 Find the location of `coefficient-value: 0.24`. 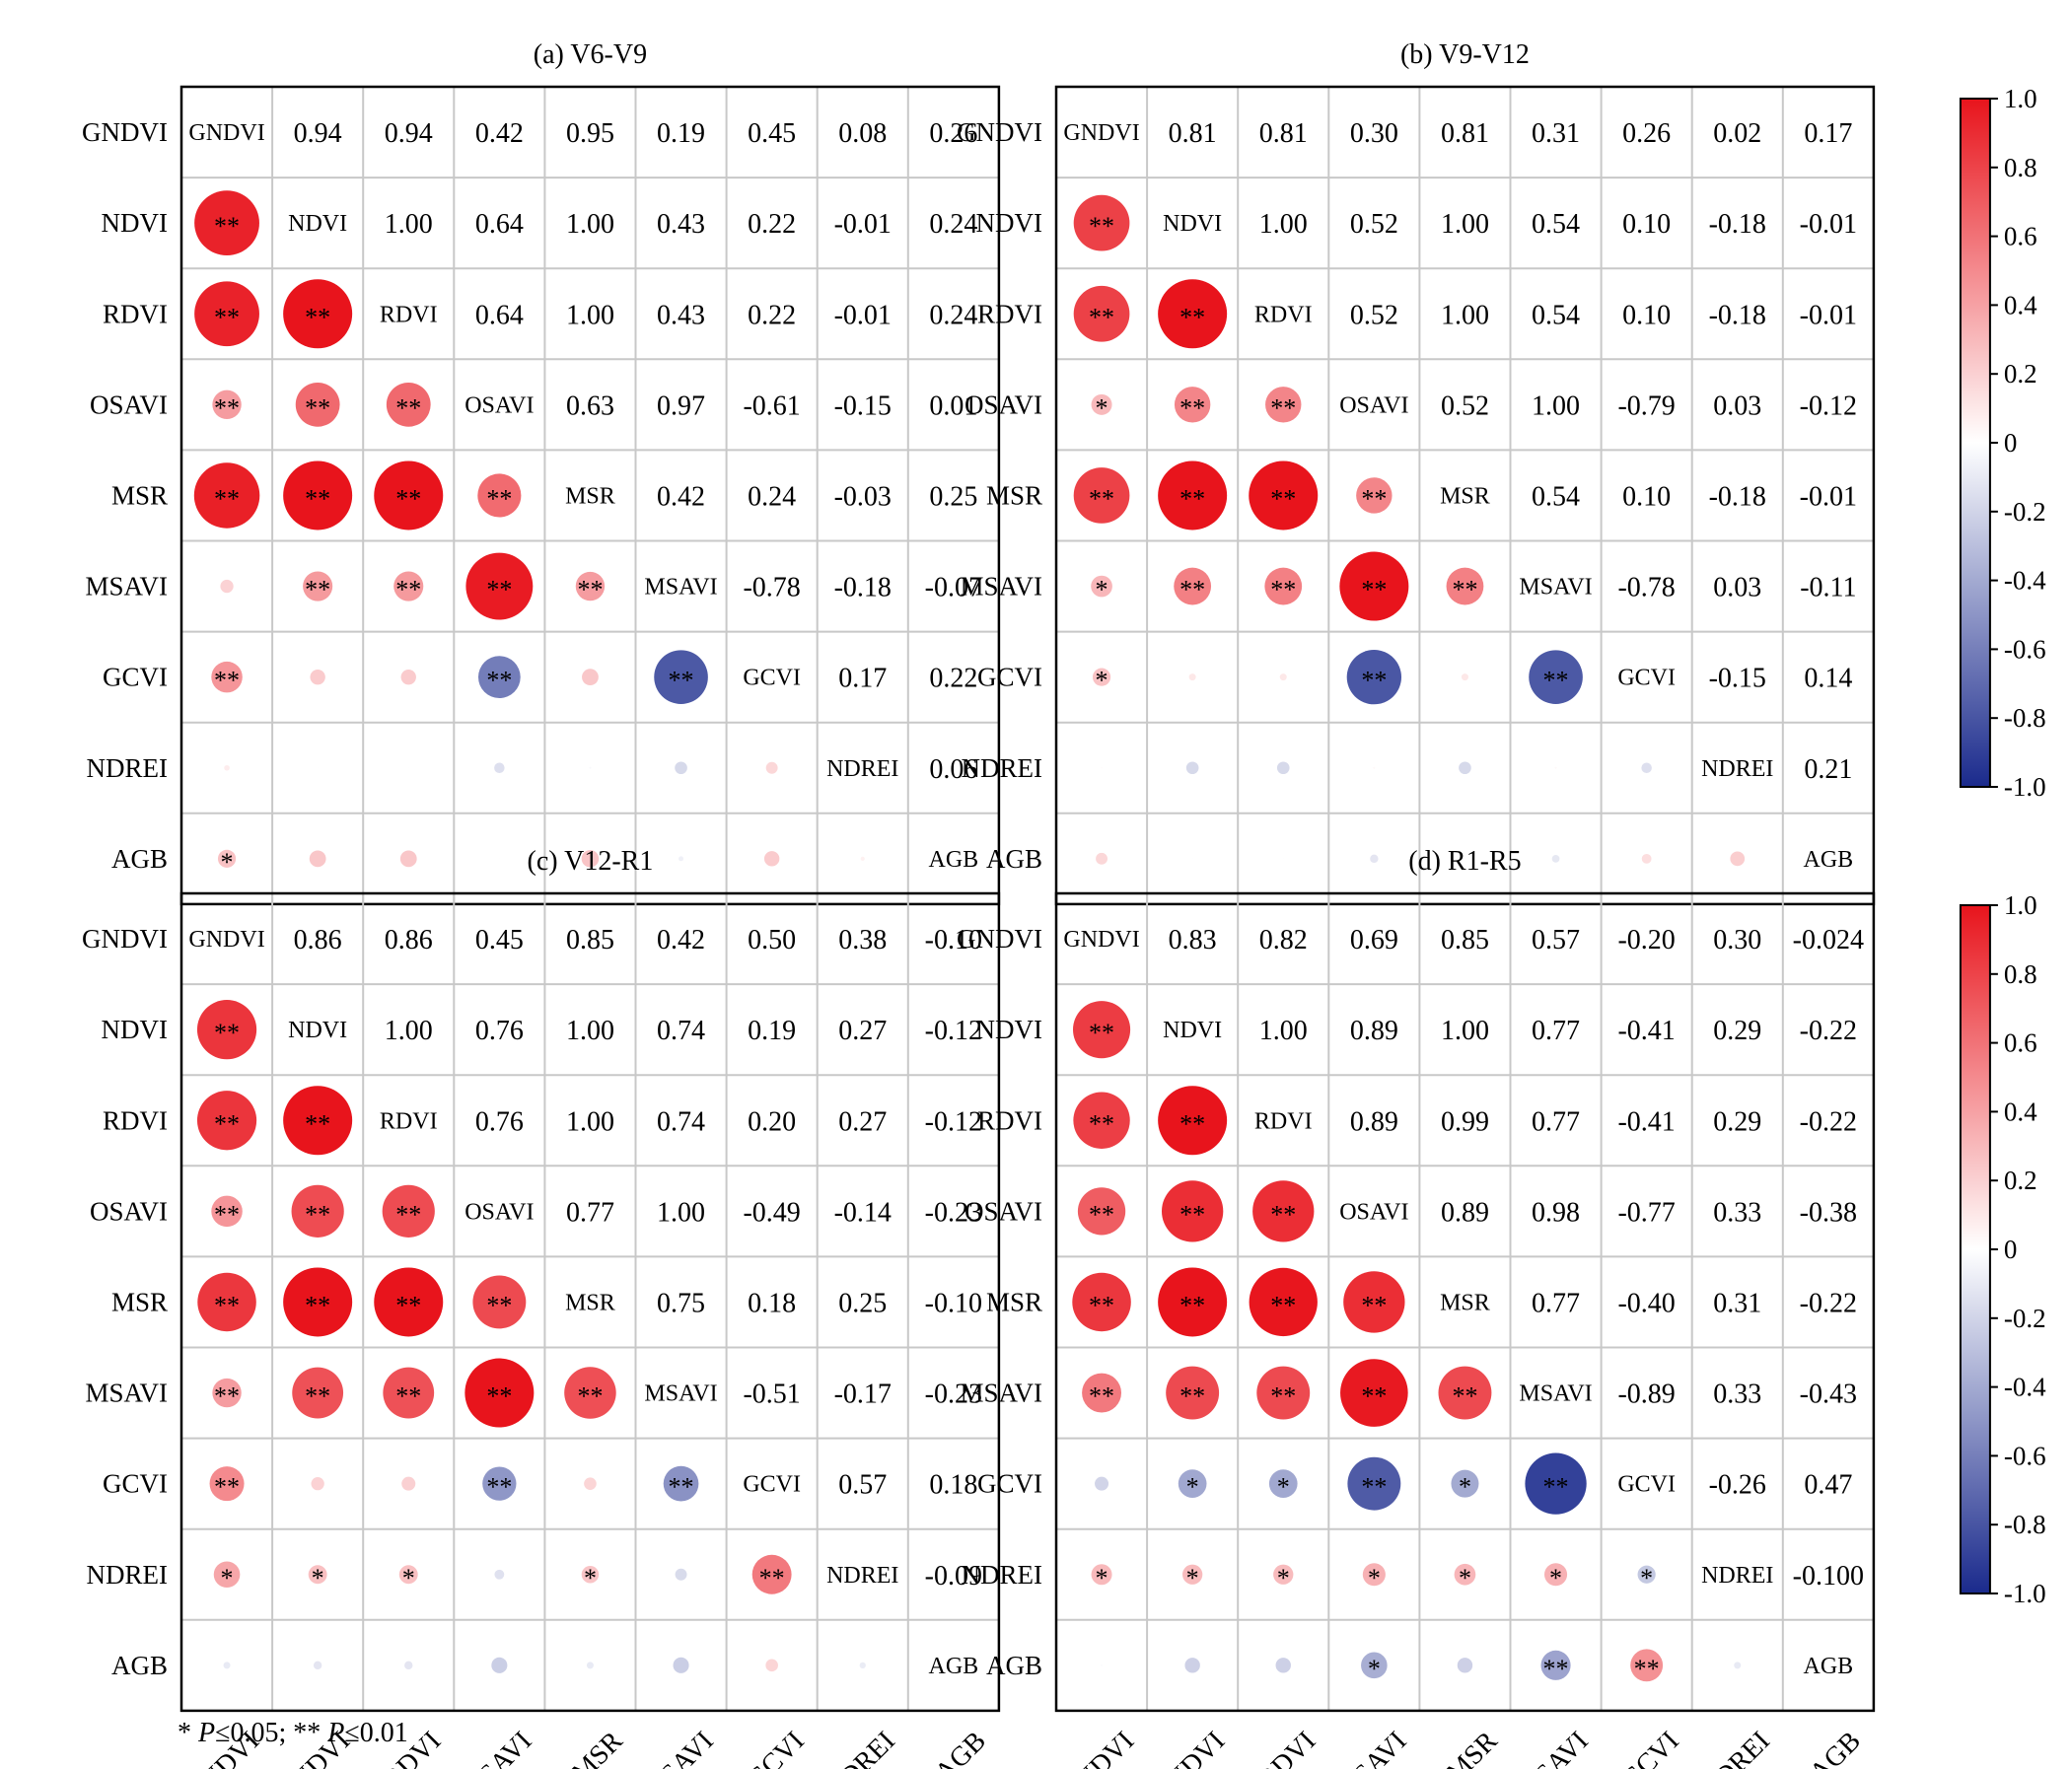

coefficient-value: 0.24 is located at coordinates (953, 224).